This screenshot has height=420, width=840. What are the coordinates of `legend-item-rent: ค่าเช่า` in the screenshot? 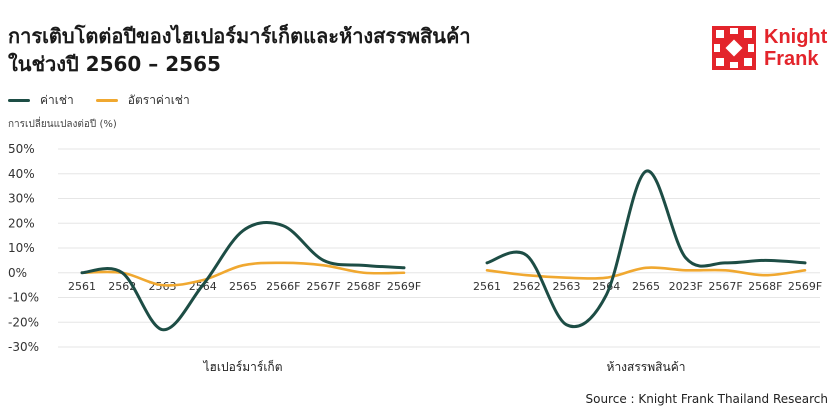 It's located at (41, 100).